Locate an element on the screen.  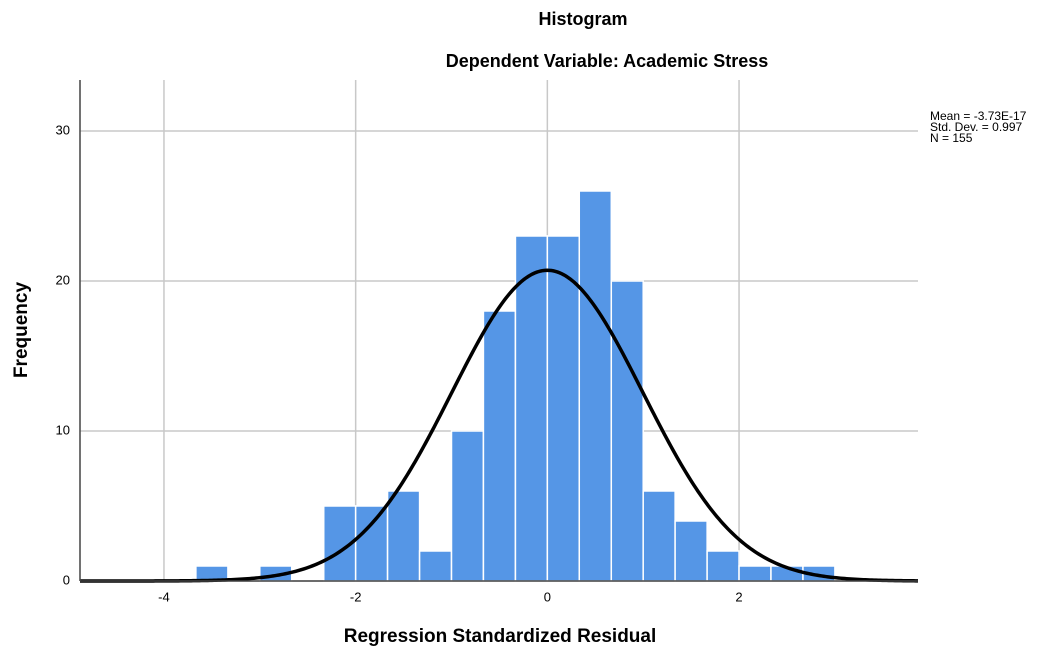
y-tick-label: 30 is located at coordinates (63, 129).